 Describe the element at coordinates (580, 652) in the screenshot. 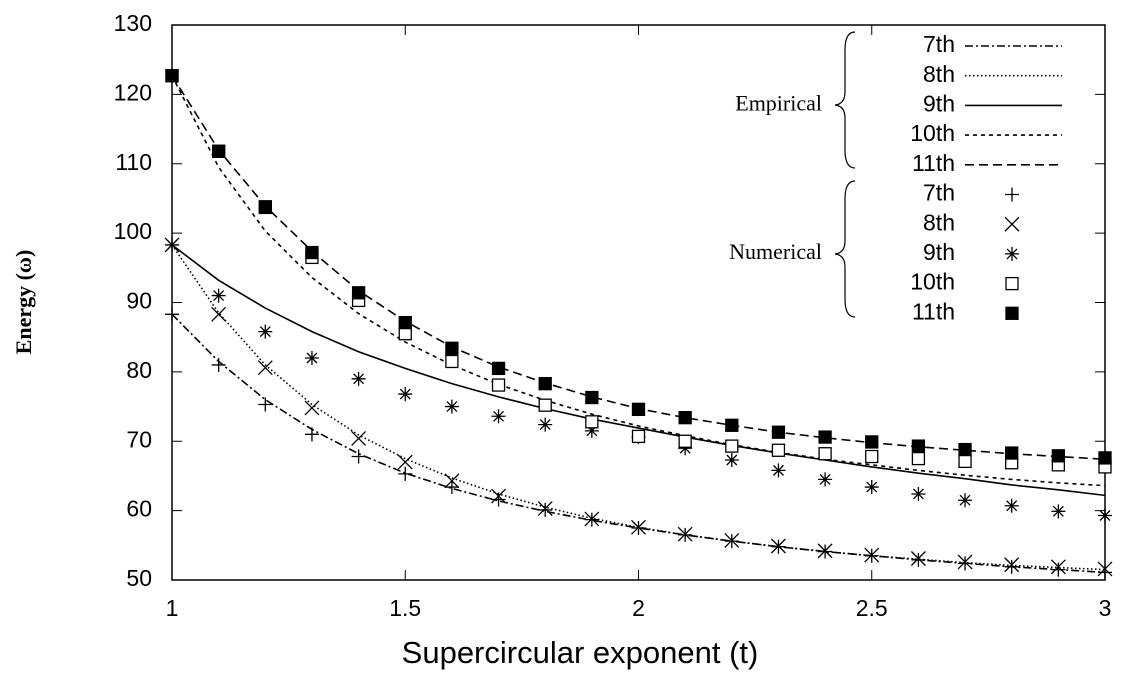

I see `x-axis-title: Supercircular exponent (t)` at that location.